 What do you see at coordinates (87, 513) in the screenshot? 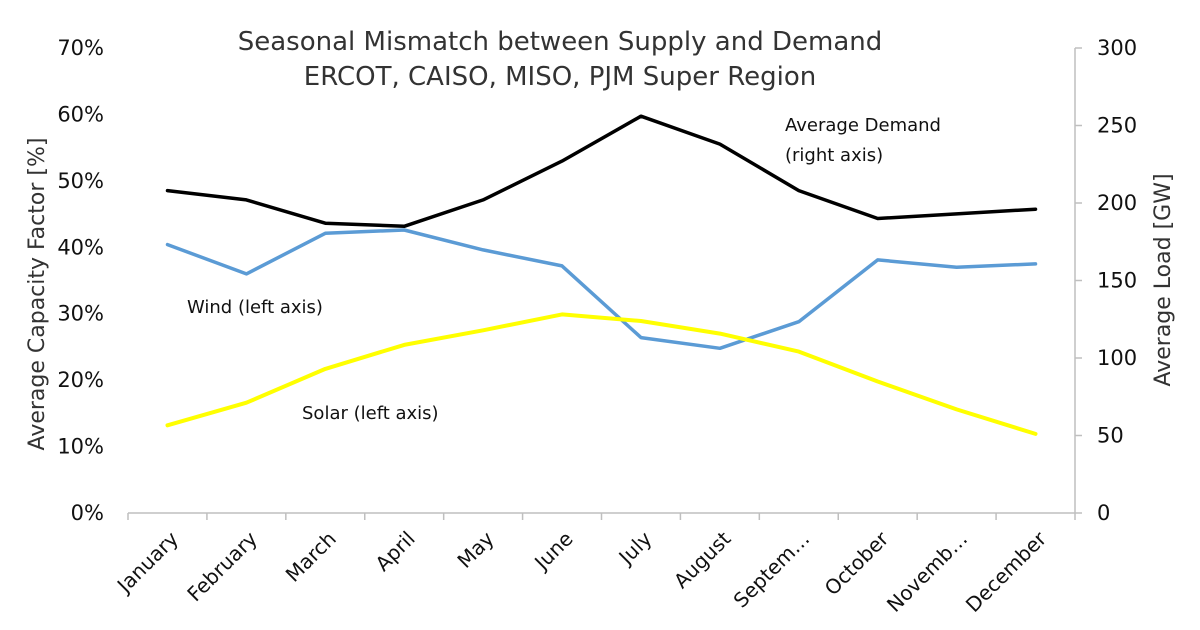
I see `y-tick-label-left: 0%` at bounding box center [87, 513].